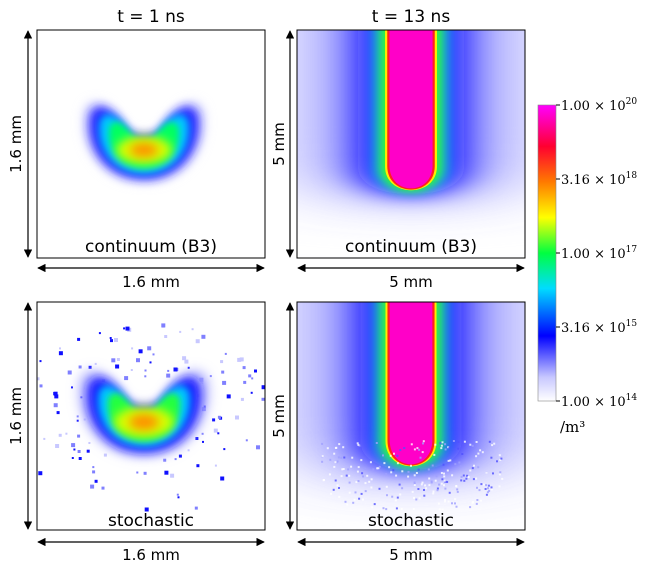  I want to click on scale-label-vertical-4: 5 mm, so click(279, 416).